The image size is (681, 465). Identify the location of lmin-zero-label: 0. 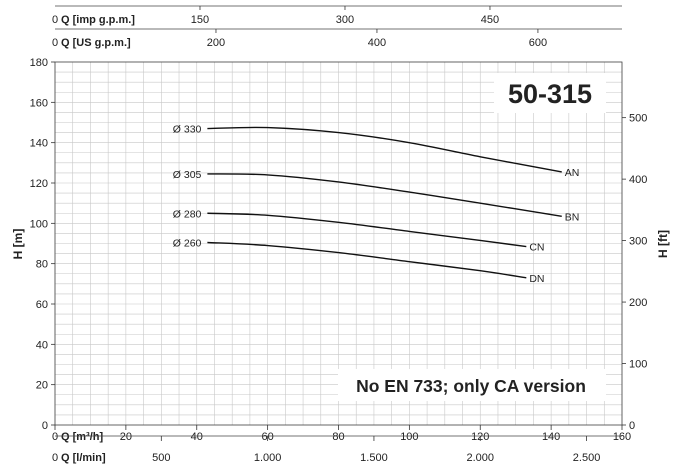
(55, 458).